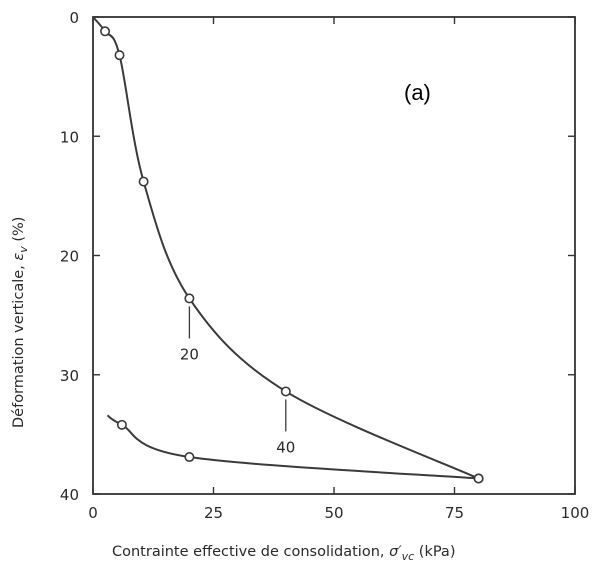 This screenshot has width=599, height=565. Describe the element at coordinates (69, 257) in the screenshot. I see `y-tick-label: 20` at that location.